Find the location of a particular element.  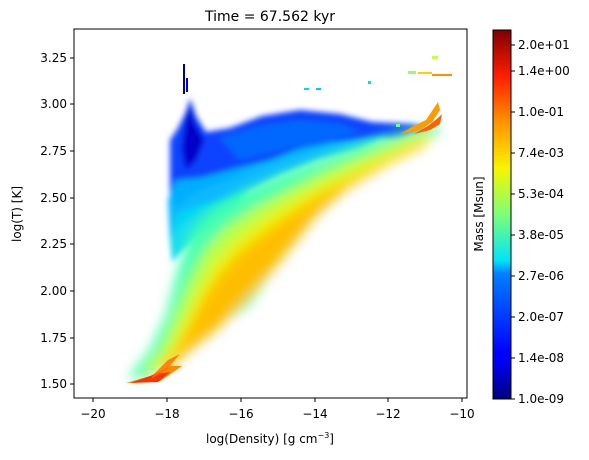

y-tick: 3.00 is located at coordinates (57, 104).